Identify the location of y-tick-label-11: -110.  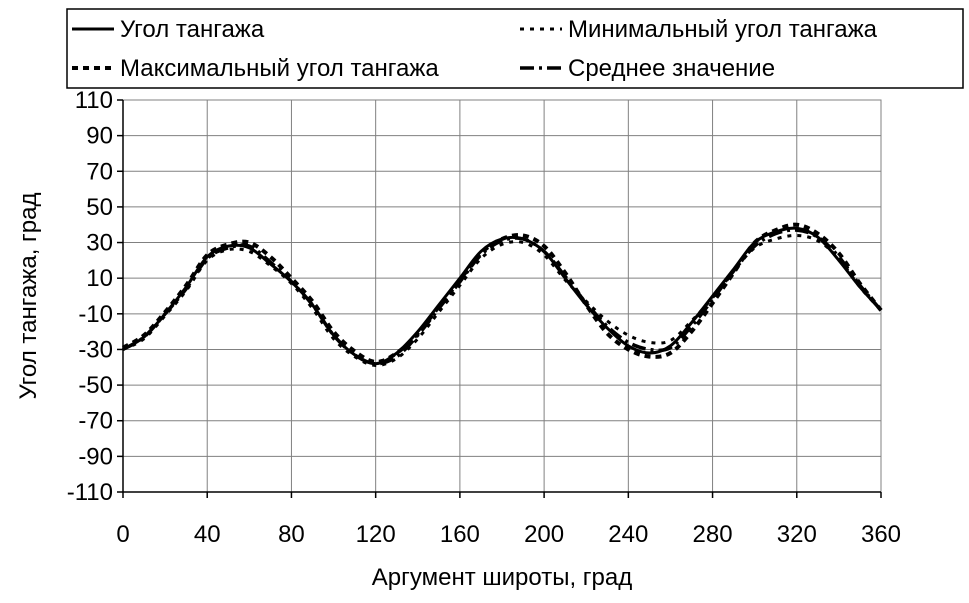
(90, 492).